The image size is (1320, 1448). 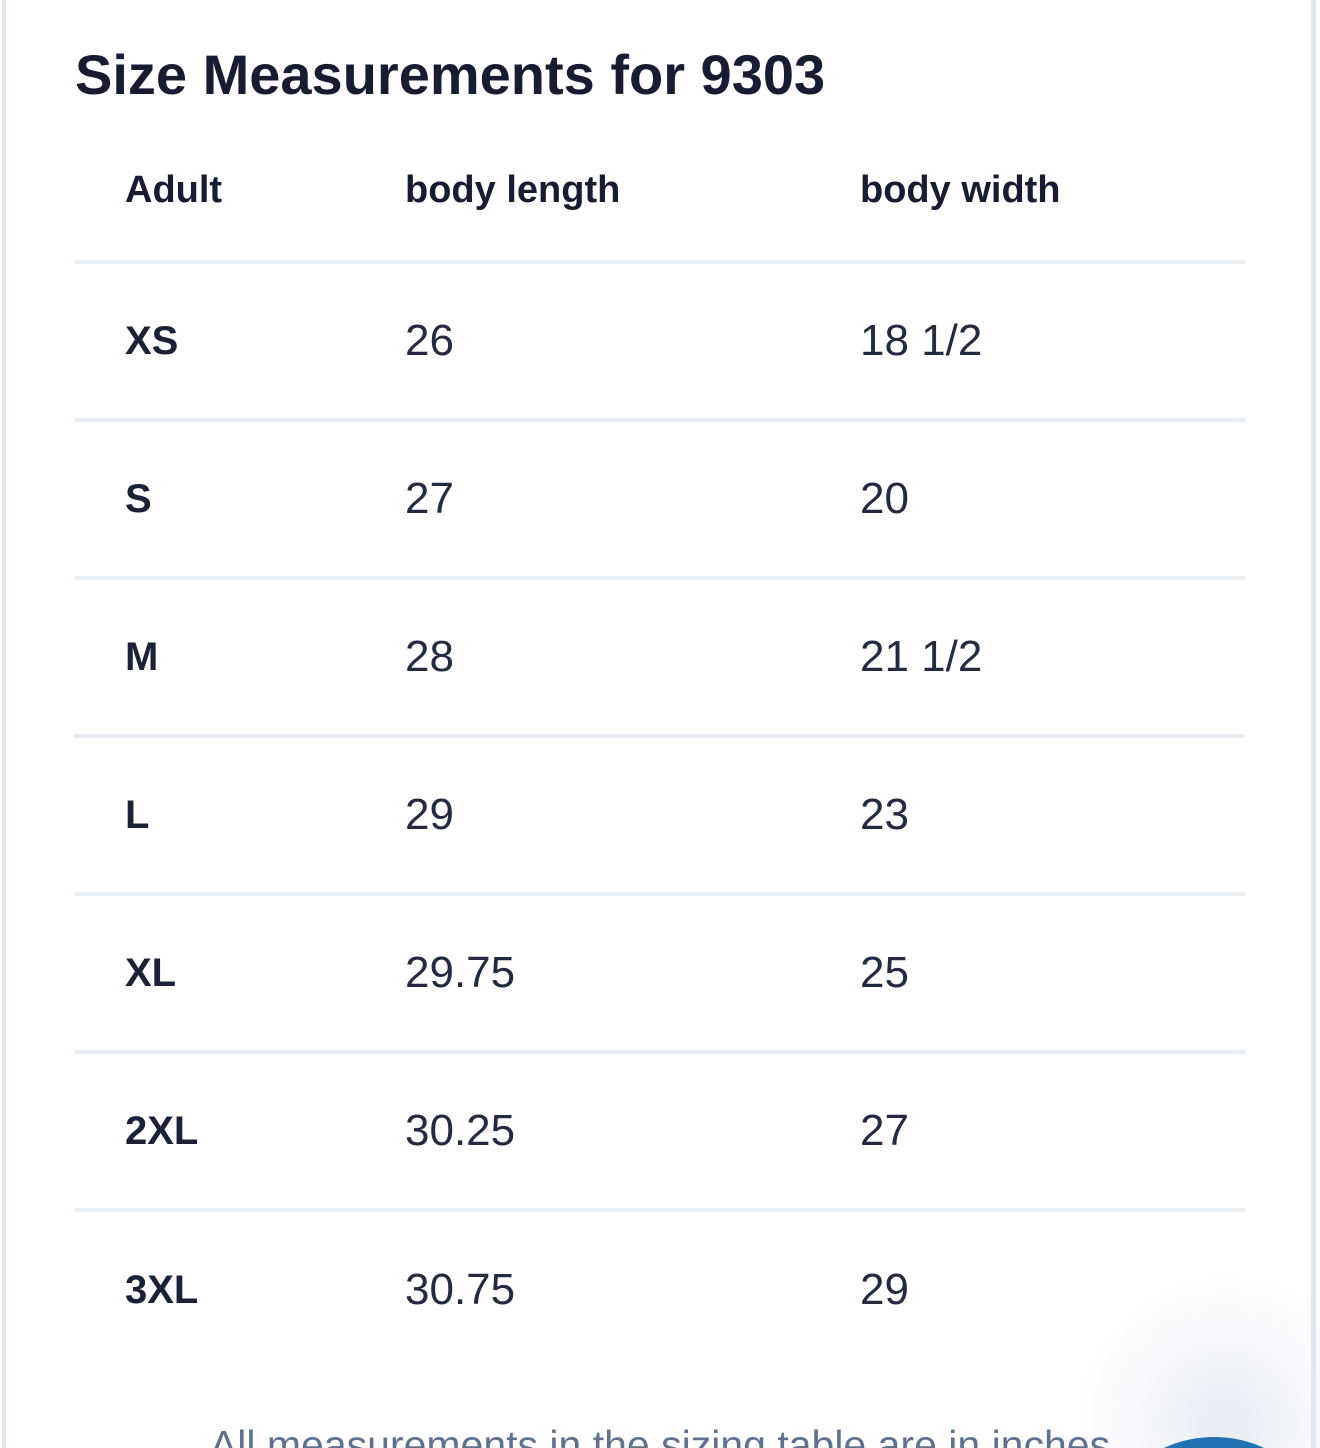 I want to click on size-cell: L, so click(x=239, y=816).